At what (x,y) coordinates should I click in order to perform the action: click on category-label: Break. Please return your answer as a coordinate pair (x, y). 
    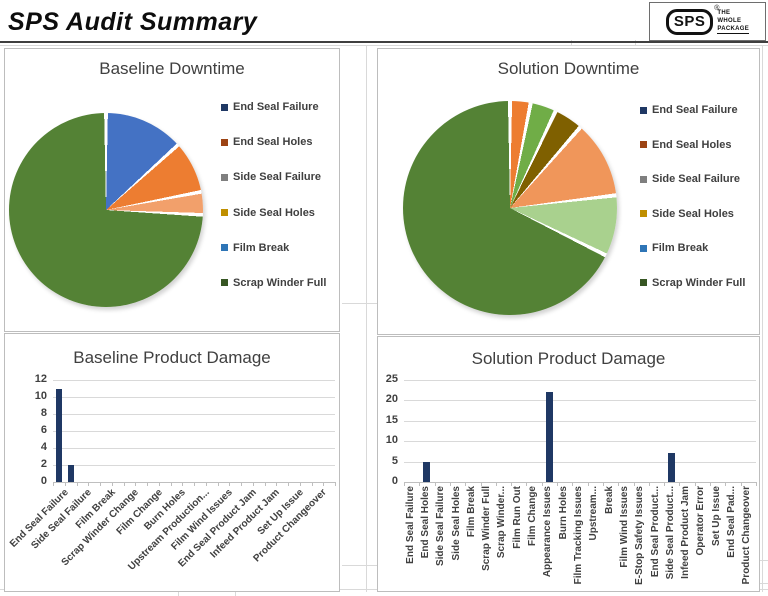
    Looking at the image, I should click on (609, 500).